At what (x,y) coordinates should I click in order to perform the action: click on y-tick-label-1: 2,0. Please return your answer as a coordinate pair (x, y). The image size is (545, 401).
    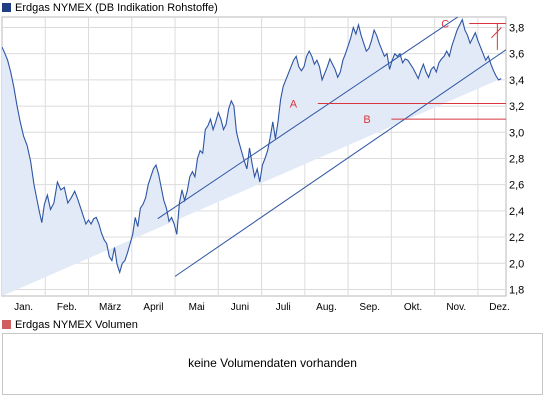
    Looking at the image, I should click on (516, 264).